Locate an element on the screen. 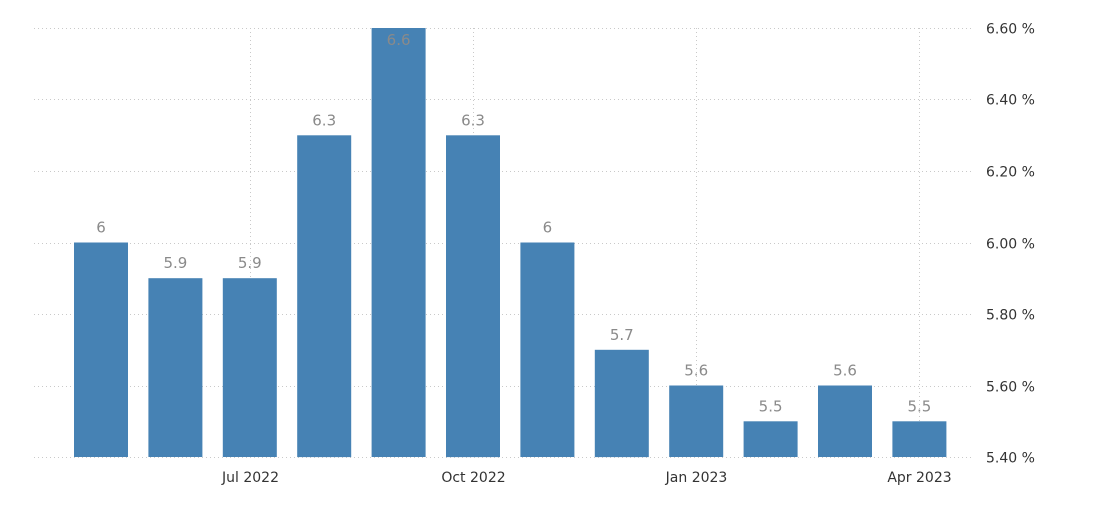  y-tick-label: 6.20 % is located at coordinates (1010, 173).